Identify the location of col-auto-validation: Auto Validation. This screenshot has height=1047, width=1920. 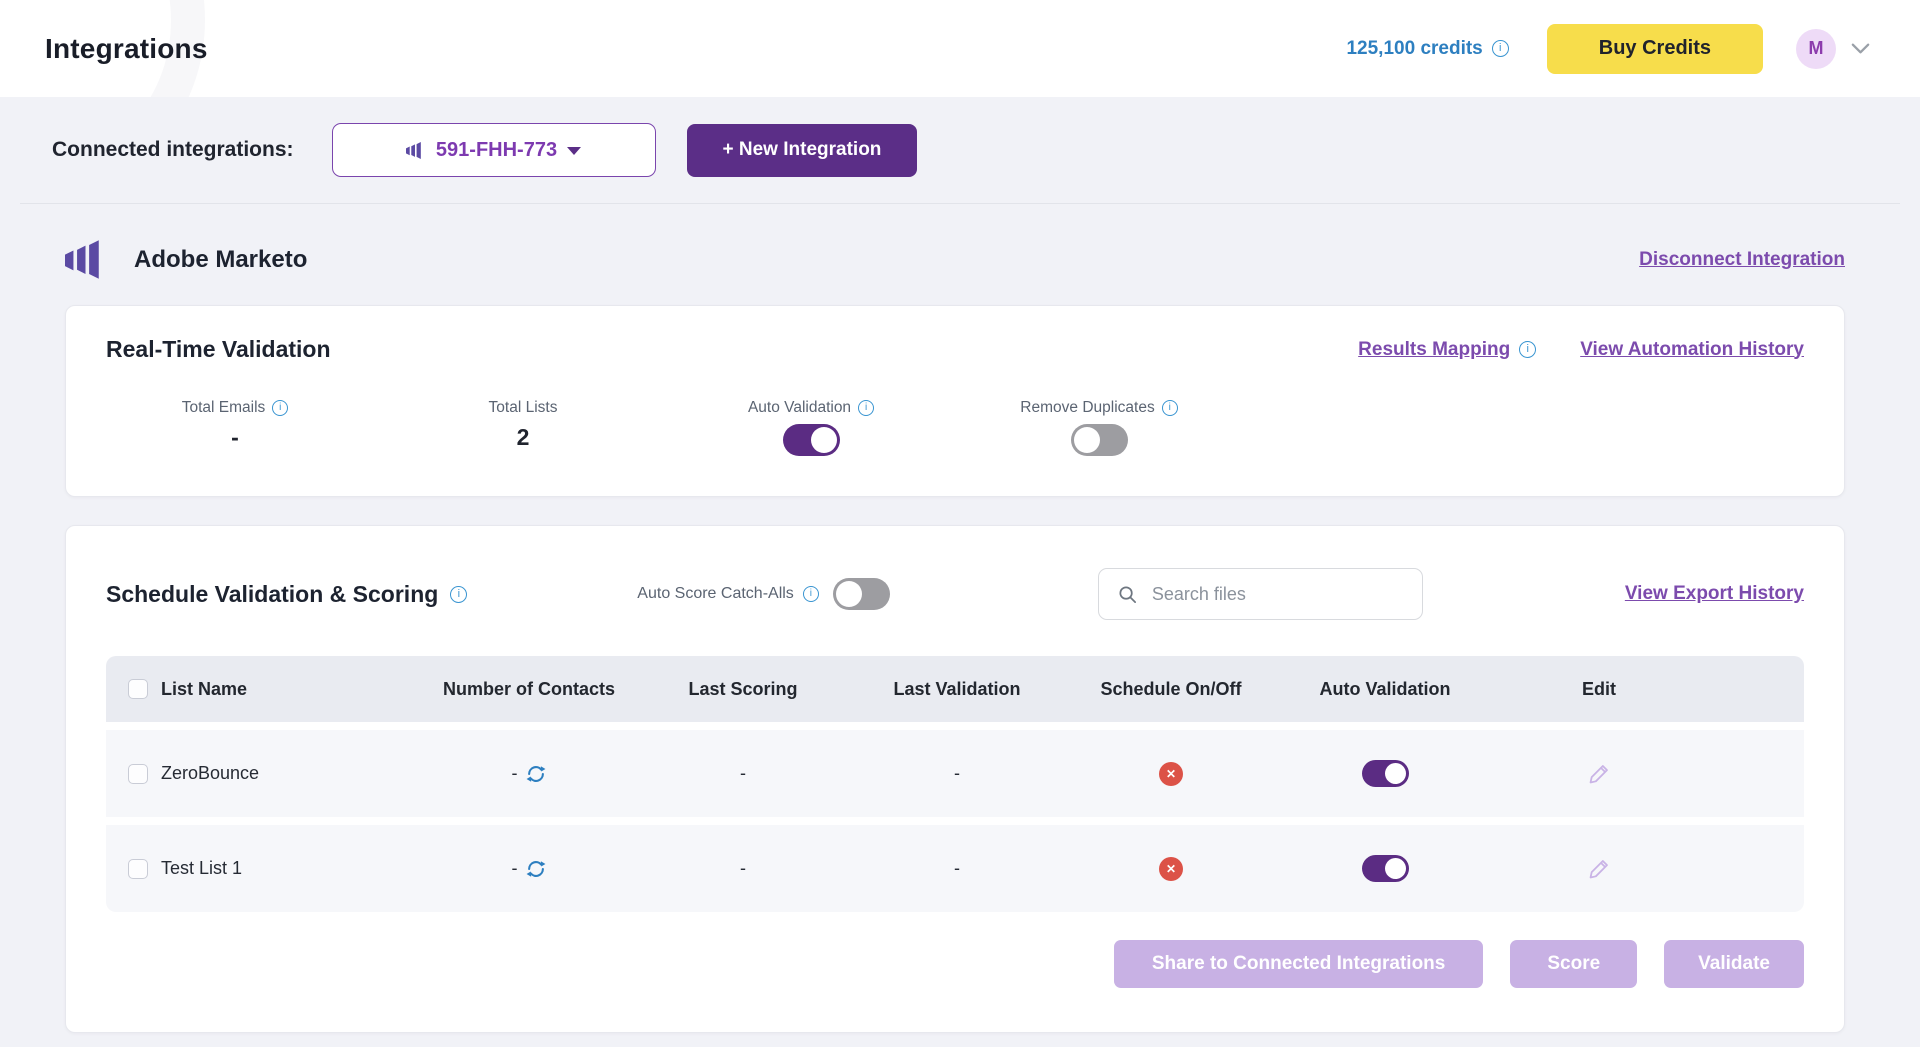
(1385, 688).